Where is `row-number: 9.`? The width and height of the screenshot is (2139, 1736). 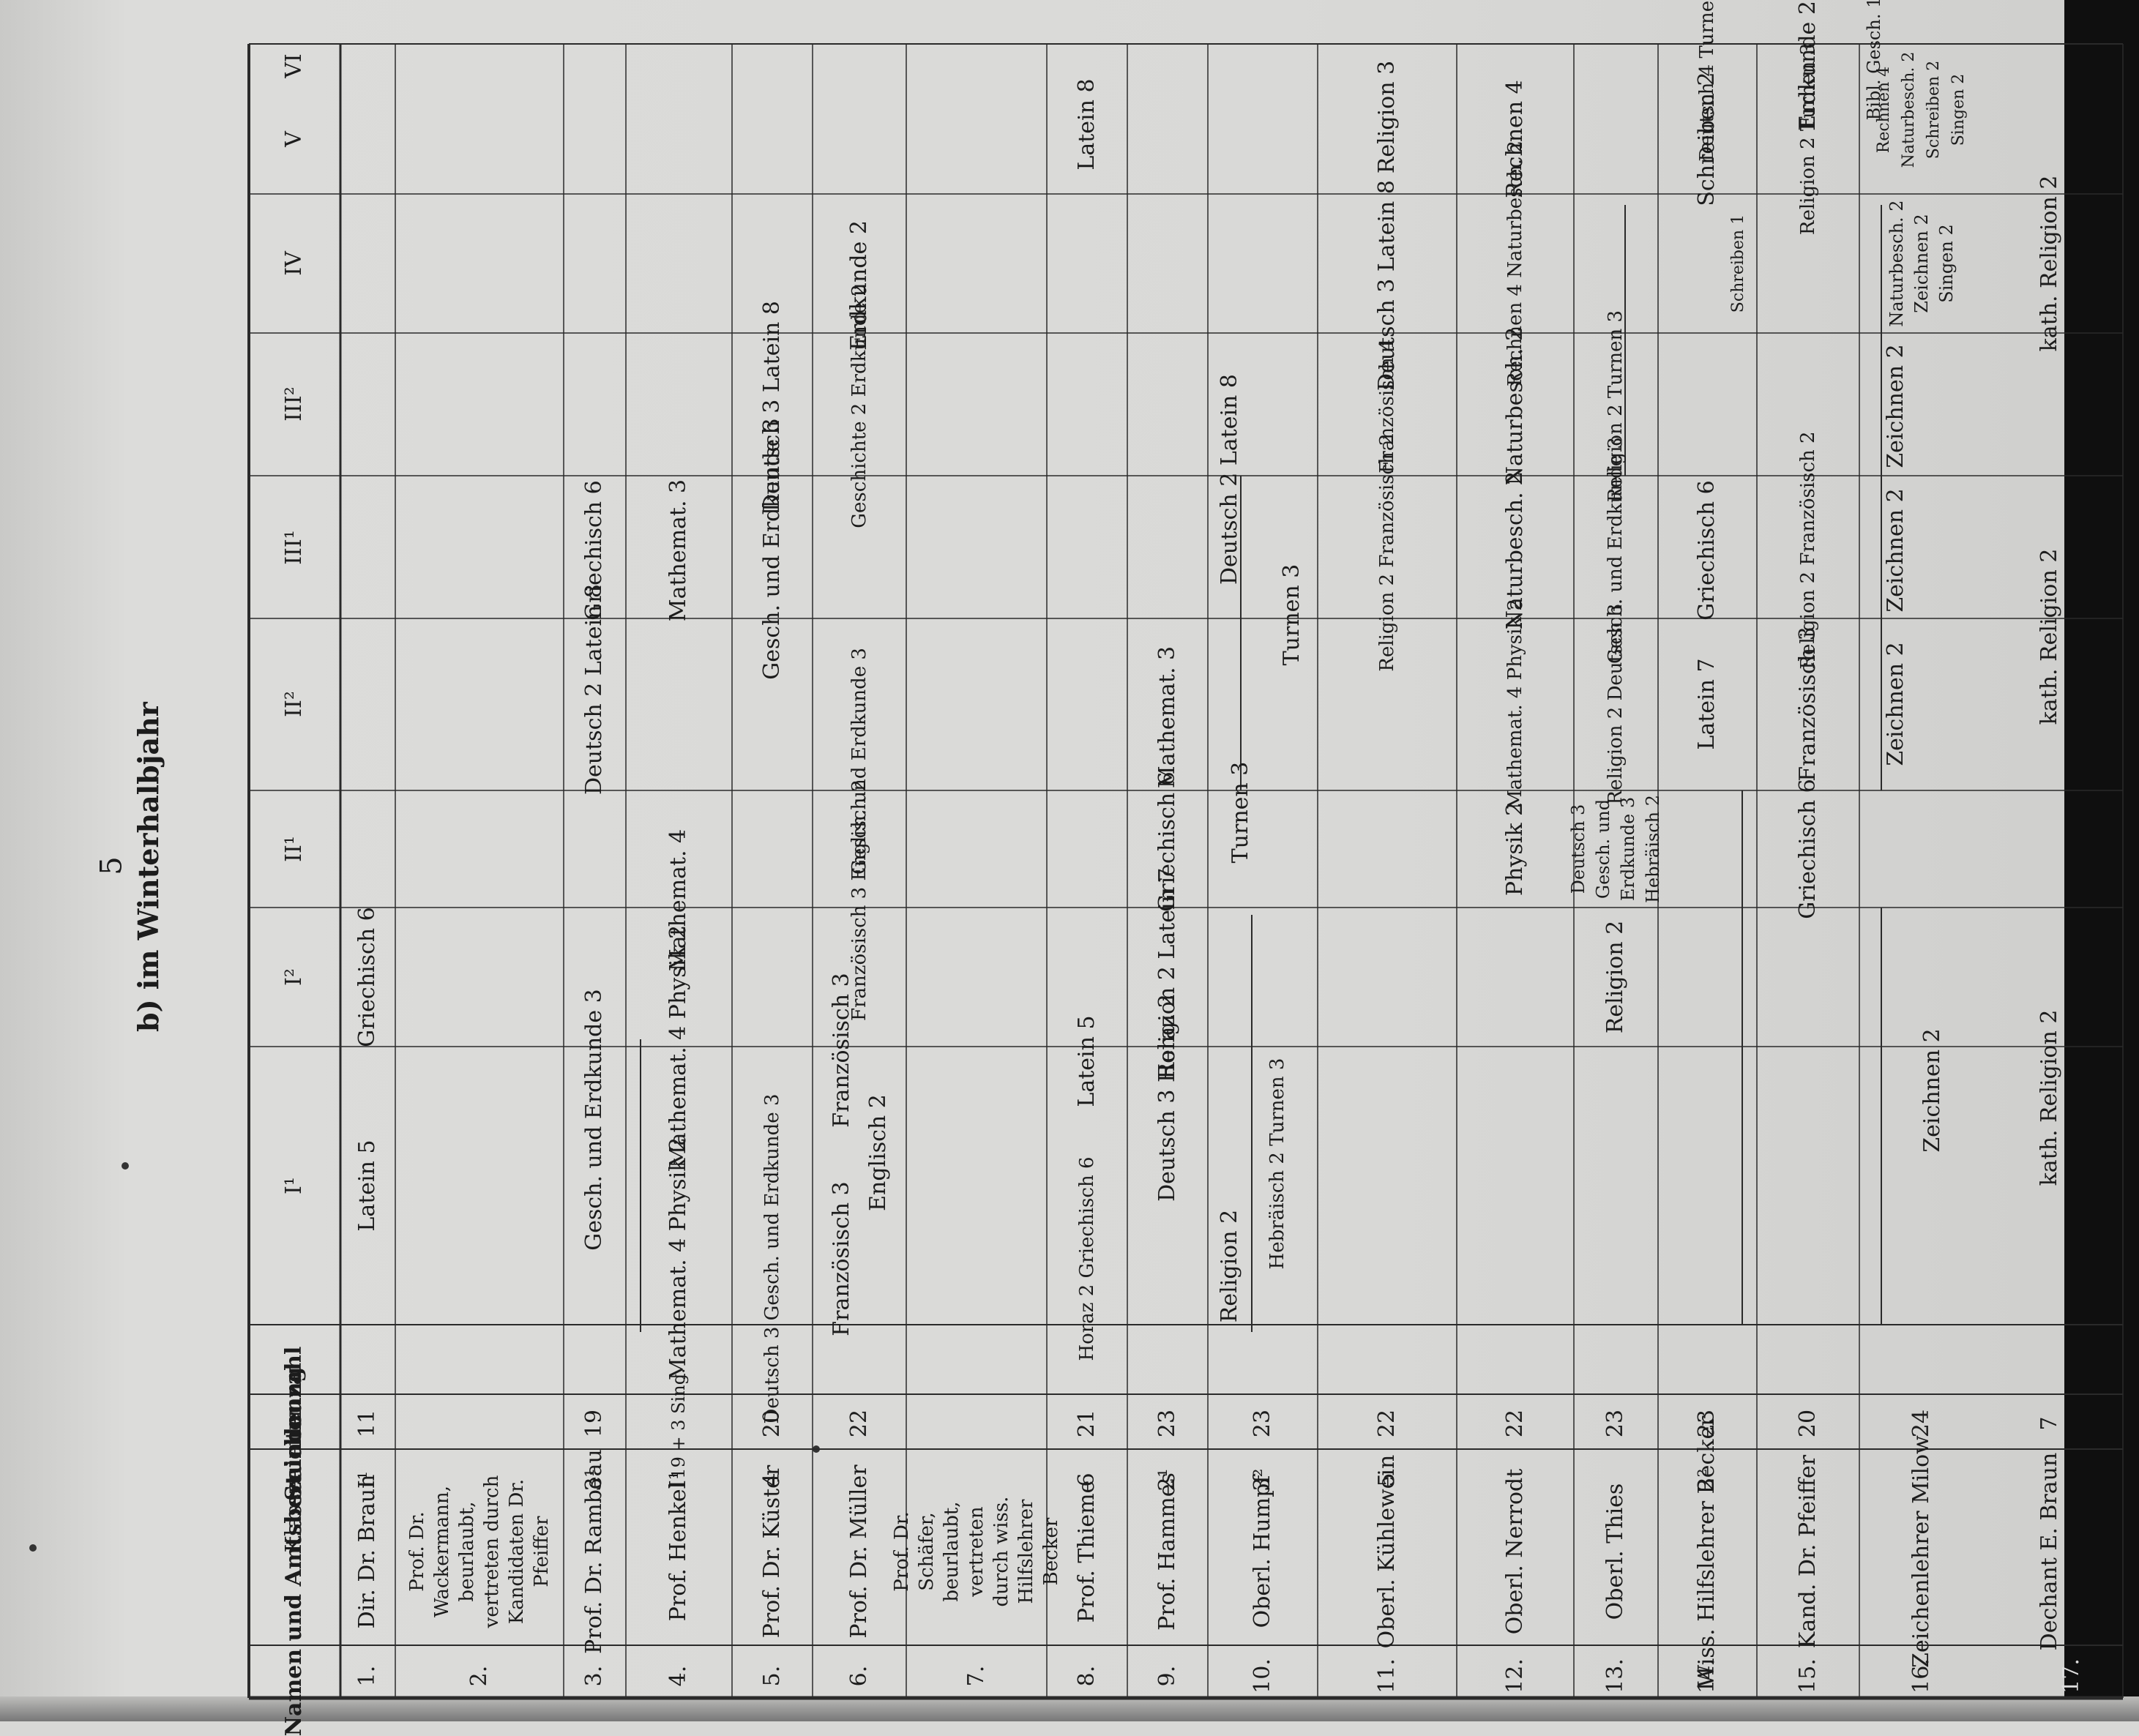 row-number: 9. is located at coordinates (1167, 1676).